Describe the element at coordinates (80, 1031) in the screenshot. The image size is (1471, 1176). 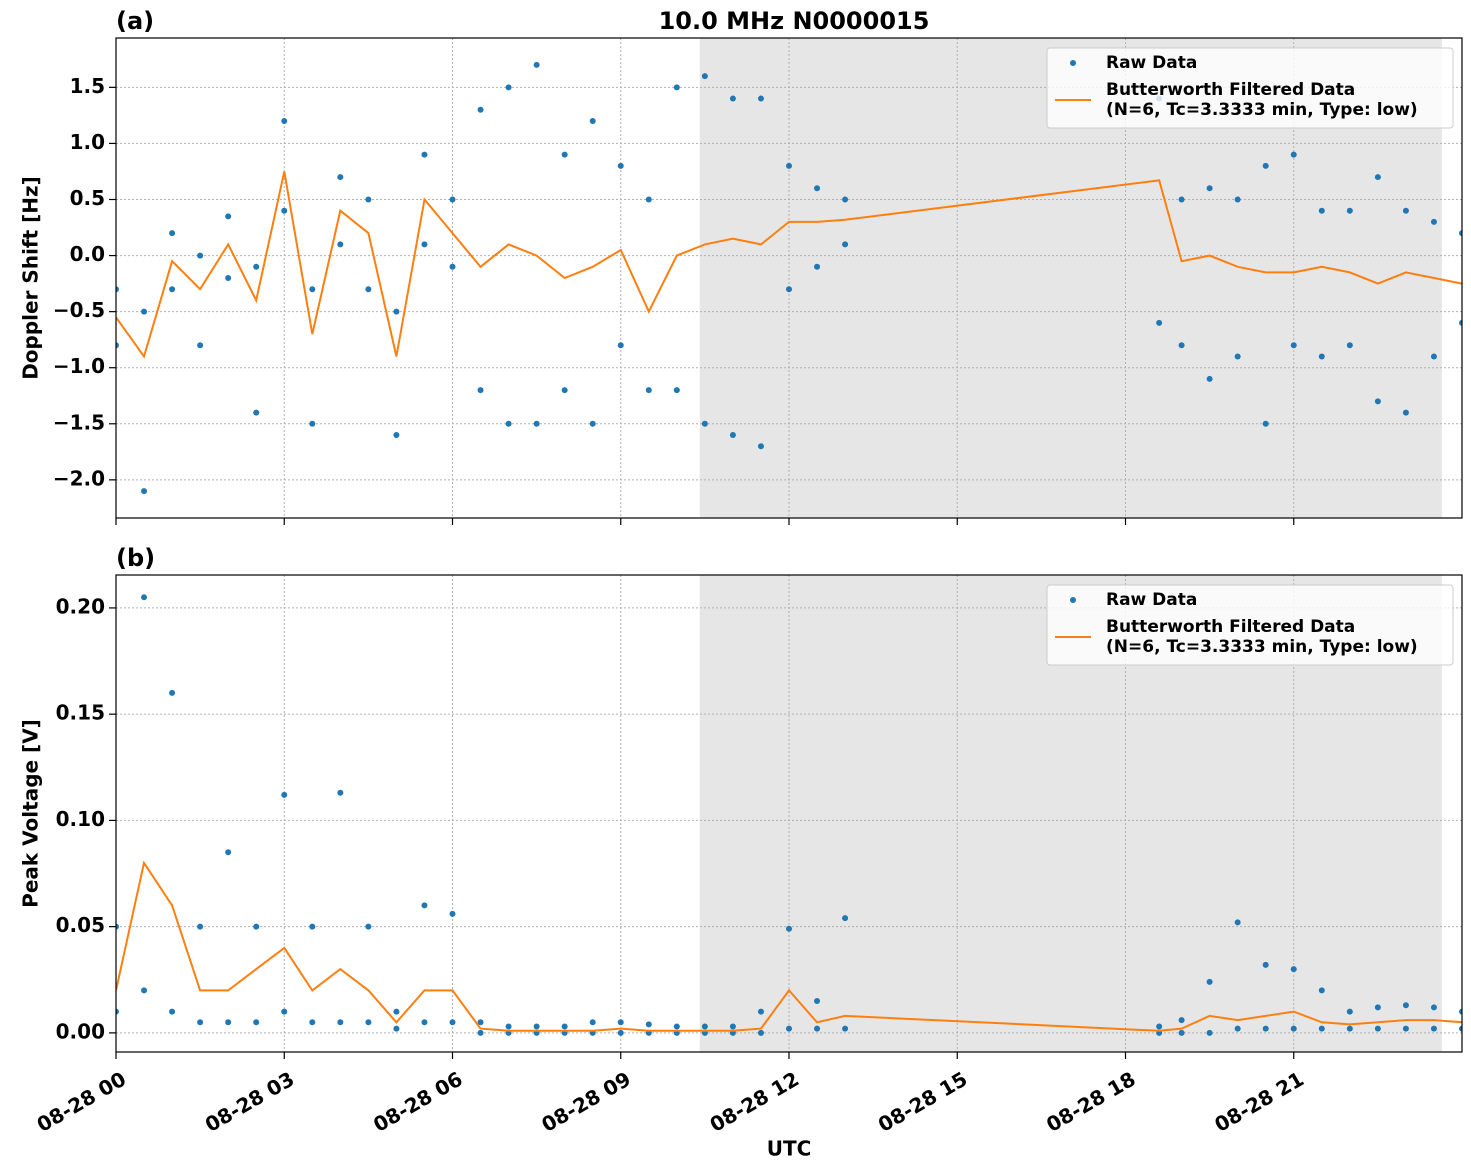
I see `y-tick-label: 0.00` at that location.